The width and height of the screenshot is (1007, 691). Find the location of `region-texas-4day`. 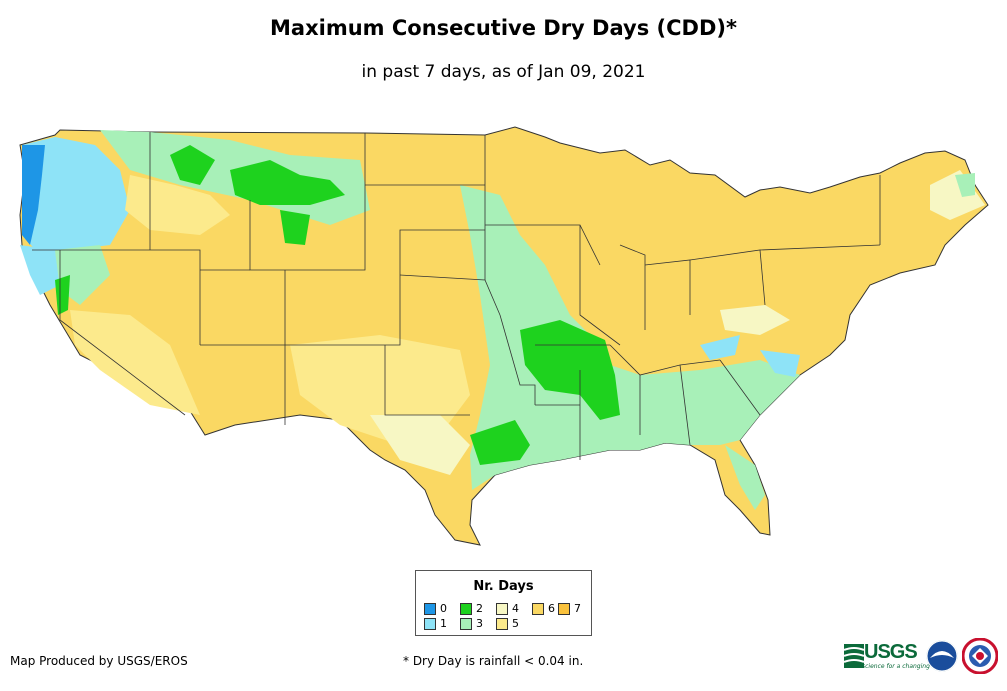

region-texas-4day is located at coordinates (420, 445).